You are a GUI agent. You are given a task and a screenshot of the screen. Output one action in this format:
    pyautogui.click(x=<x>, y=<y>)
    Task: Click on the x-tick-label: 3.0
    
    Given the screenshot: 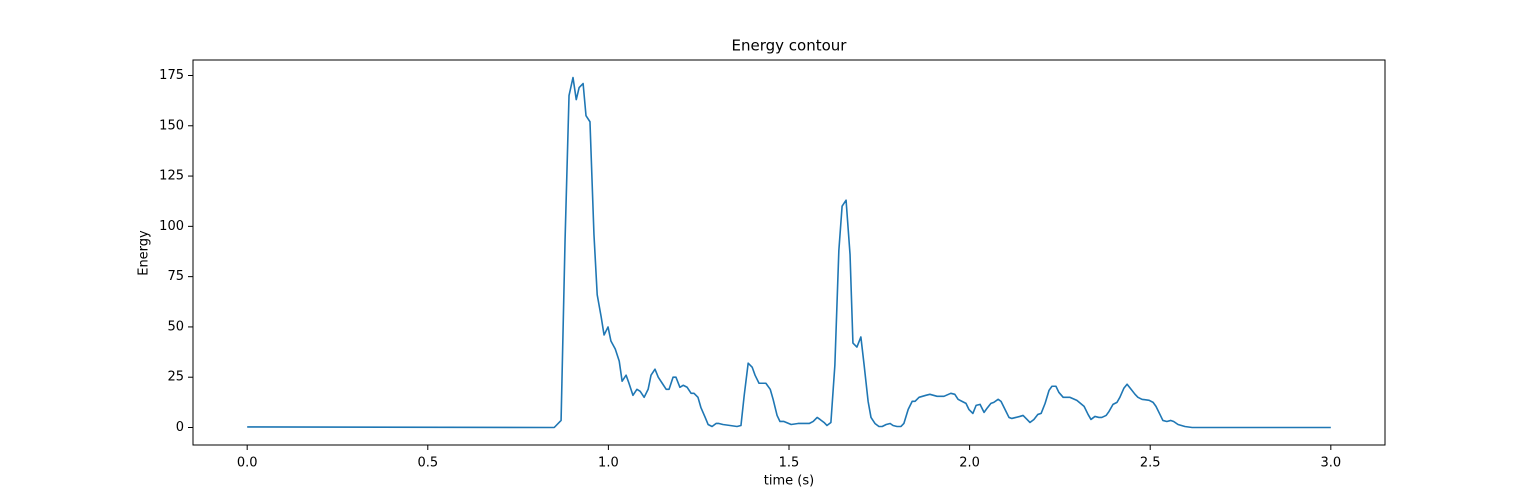 What is the action you would take?
    pyautogui.click(x=1330, y=463)
    